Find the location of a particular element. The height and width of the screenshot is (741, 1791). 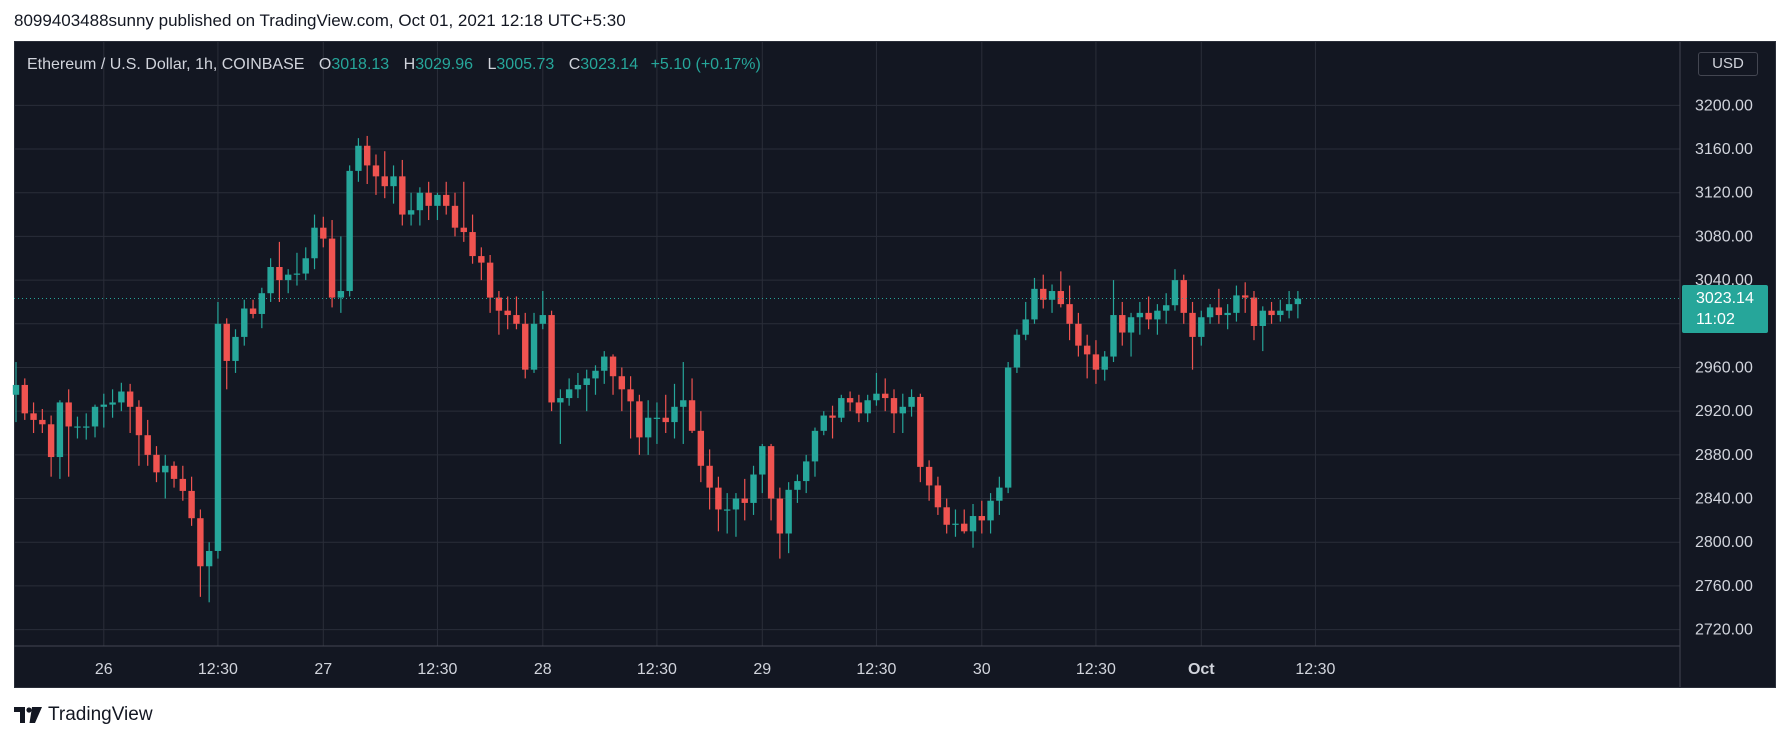

currency-button: USD is located at coordinates (1728, 64).